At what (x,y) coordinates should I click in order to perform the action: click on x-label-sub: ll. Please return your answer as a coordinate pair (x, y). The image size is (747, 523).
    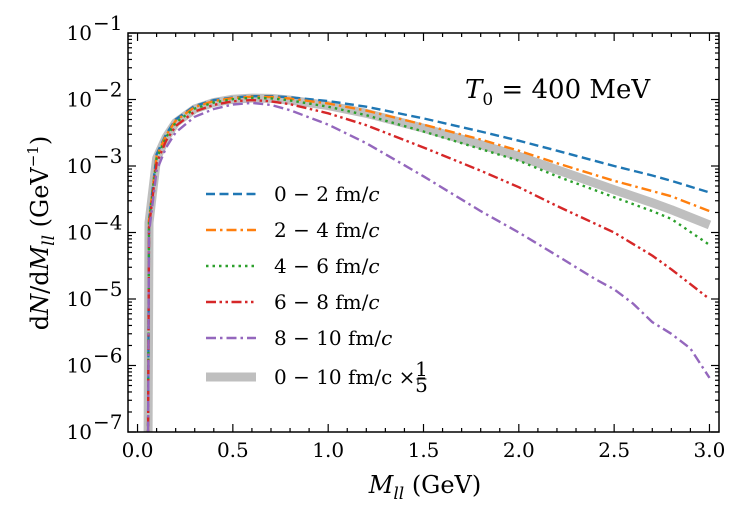
    Looking at the image, I should click on (398, 494).